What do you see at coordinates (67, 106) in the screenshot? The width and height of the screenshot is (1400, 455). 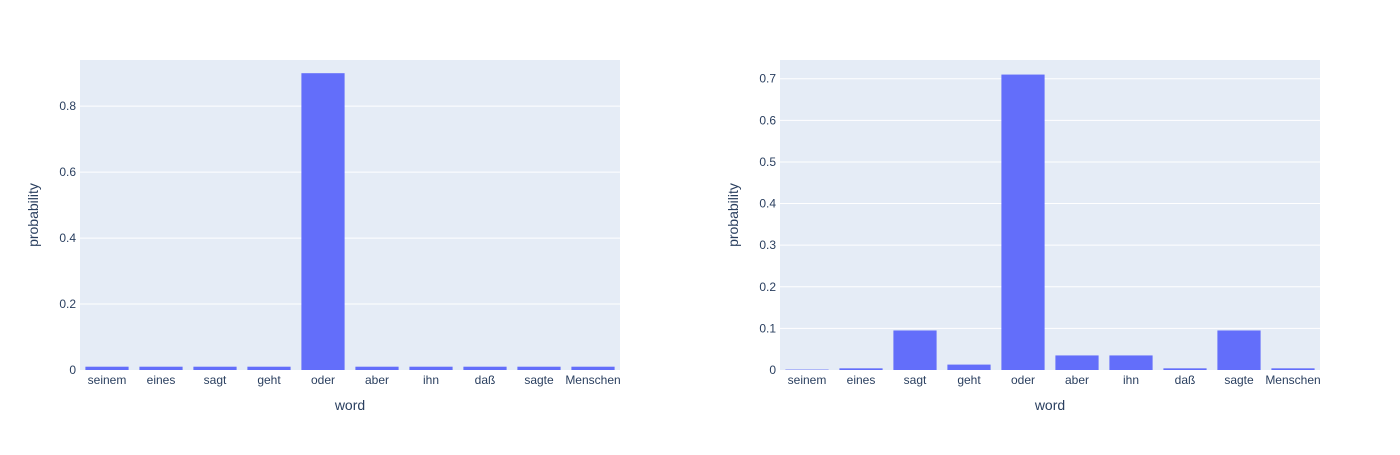 I see `y-tick-label: 0.8` at bounding box center [67, 106].